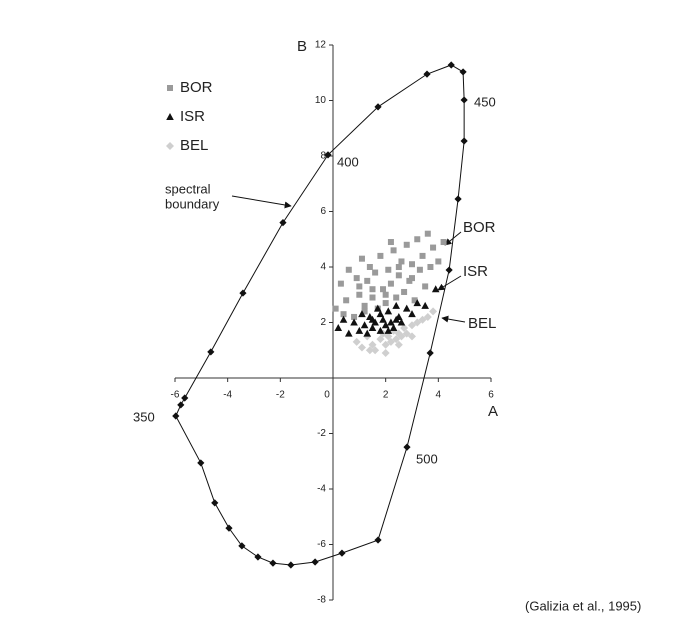 Image resolution: width=685 pixels, height=637 pixels. What do you see at coordinates (192, 203) in the screenshot?
I see `boundary-label: boundary` at bounding box center [192, 203].